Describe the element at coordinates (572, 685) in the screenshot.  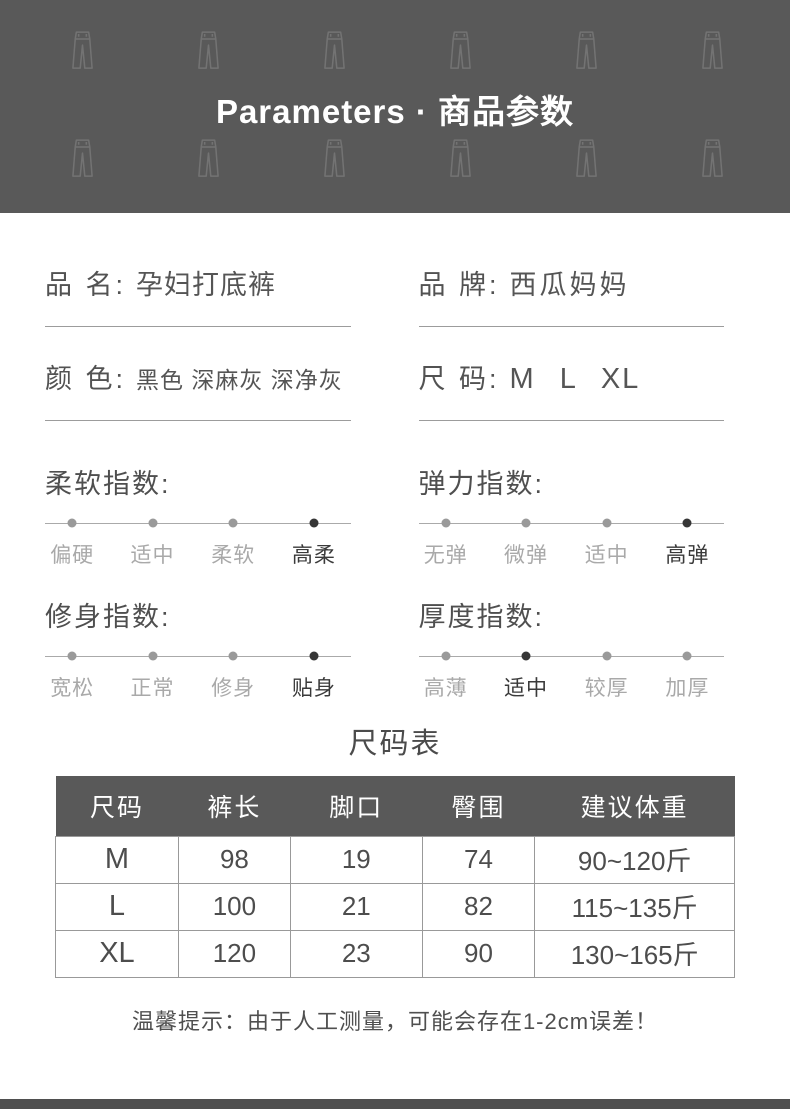
I see `scale-labels: 高薄 适中 较厚 加厚` at that location.